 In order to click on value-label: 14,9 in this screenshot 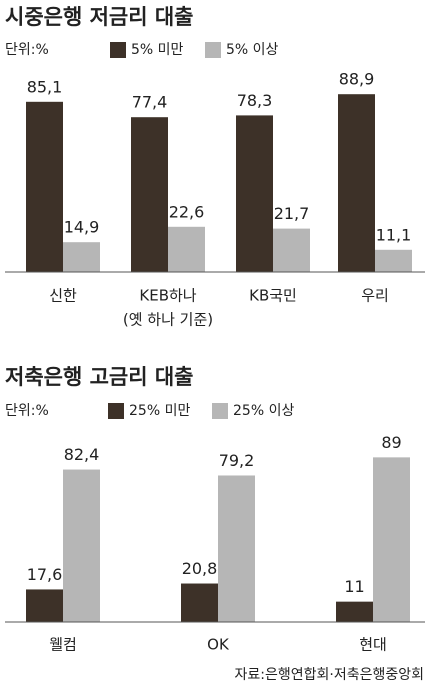, I will do `click(82, 227)`.